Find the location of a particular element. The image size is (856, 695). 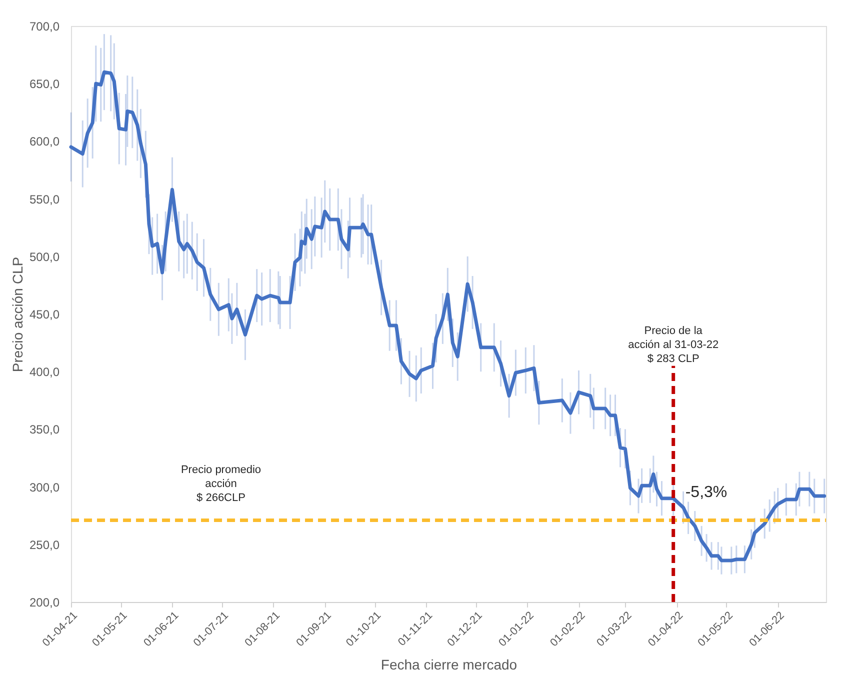

y-tick-label: 350,0 is located at coordinates (44, 429).